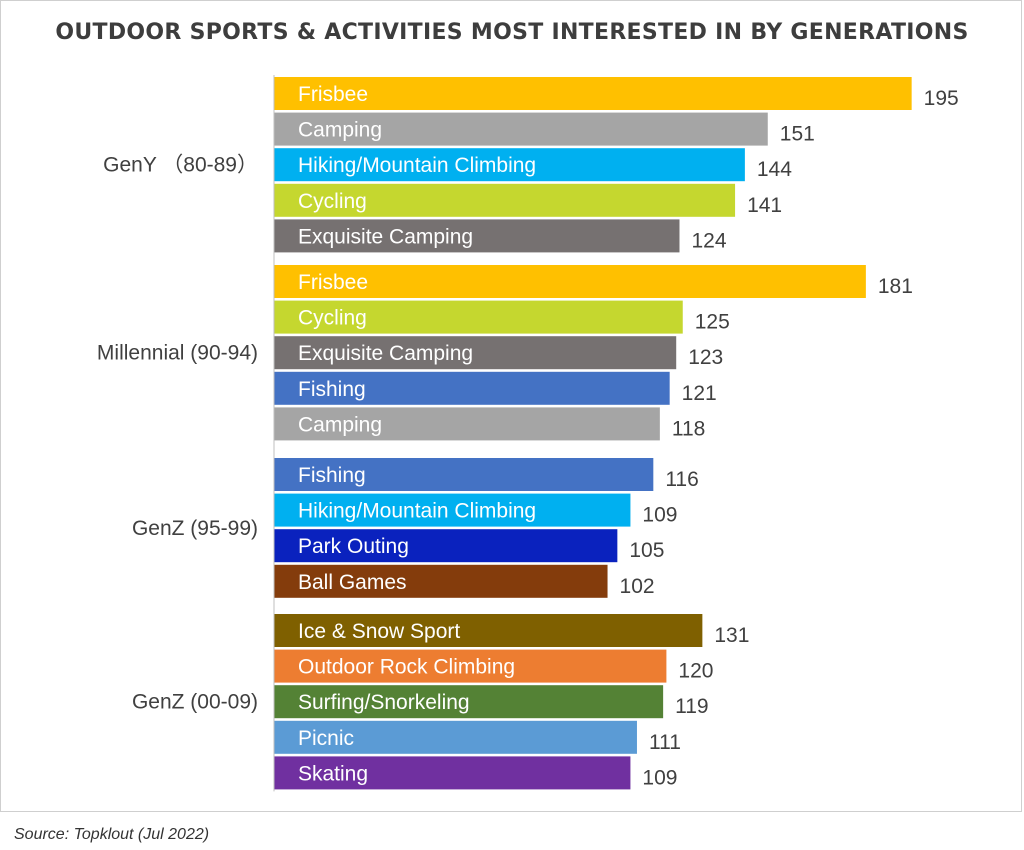 The image size is (1024, 850). I want to click on value-label: 102, so click(637, 586).